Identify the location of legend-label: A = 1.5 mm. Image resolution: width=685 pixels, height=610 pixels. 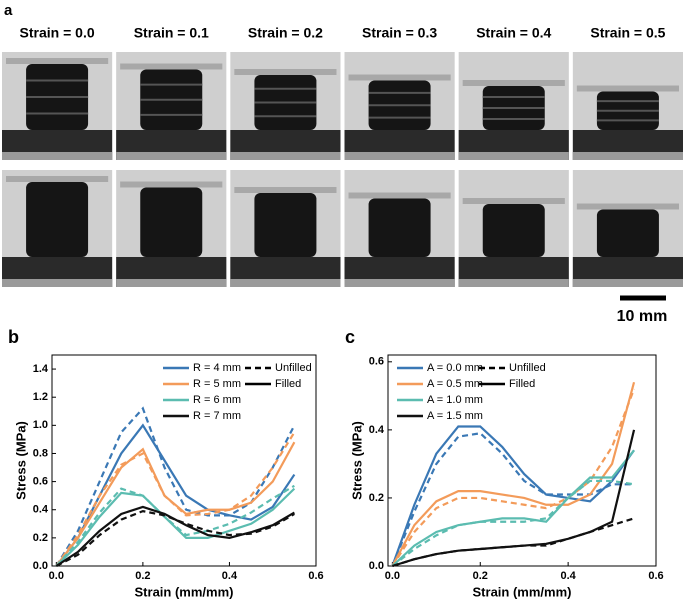
(455, 416).